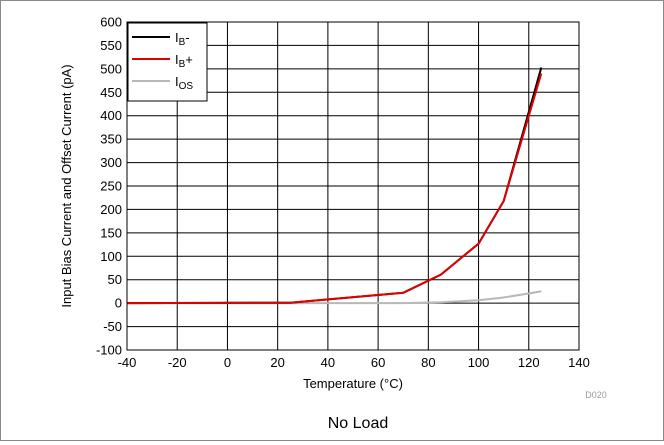 This screenshot has height=445, width=664. What do you see at coordinates (109, 350) in the screenshot?
I see `y-tick-label: -100` at bounding box center [109, 350].